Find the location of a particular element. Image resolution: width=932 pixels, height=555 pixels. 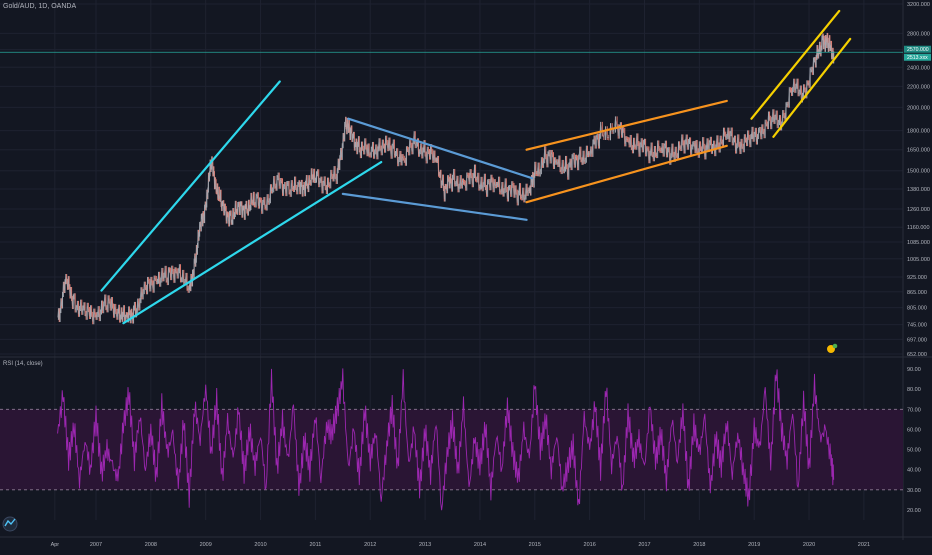

idea-badge-dot is located at coordinates (835, 346).